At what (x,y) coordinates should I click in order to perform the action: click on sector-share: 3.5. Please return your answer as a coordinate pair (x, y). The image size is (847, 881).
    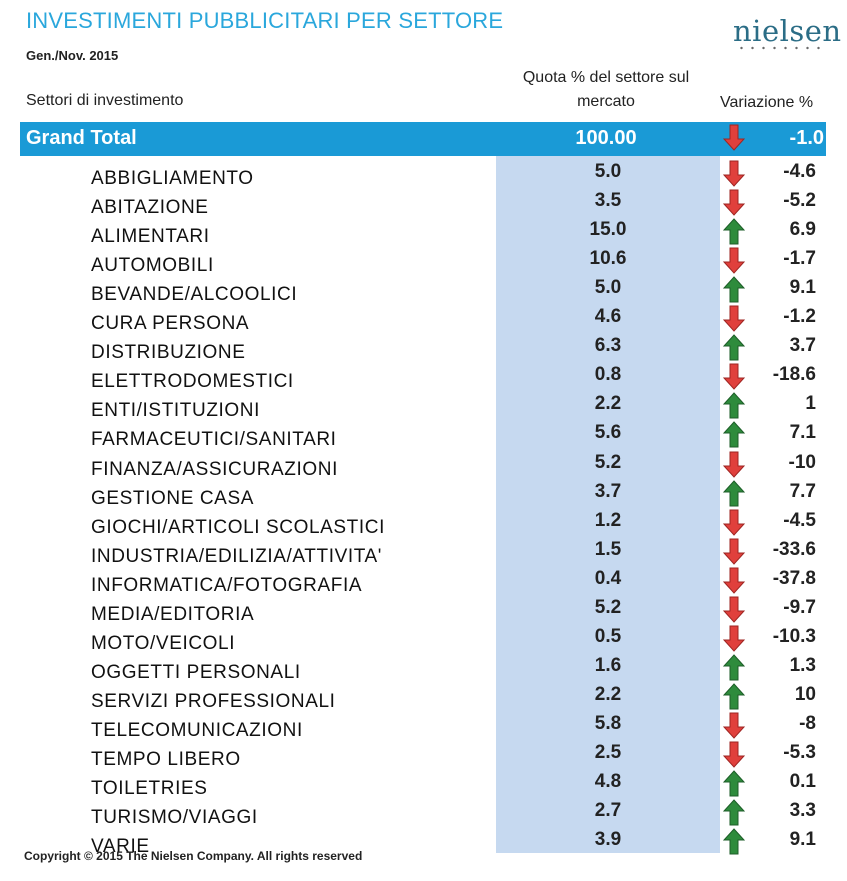
    Looking at the image, I should click on (608, 201).